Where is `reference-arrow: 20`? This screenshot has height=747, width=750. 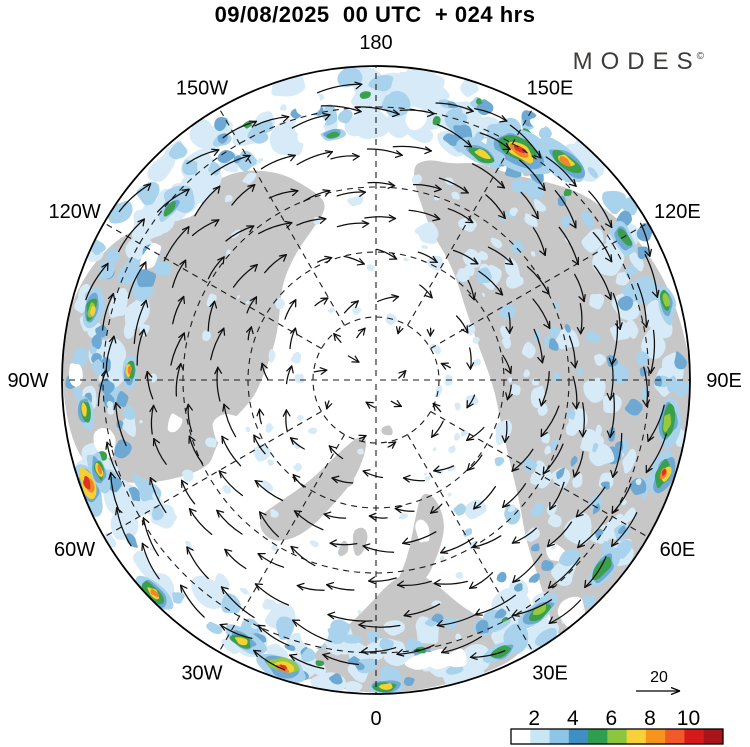 reference-arrow: 20 is located at coordinates (658, 682).